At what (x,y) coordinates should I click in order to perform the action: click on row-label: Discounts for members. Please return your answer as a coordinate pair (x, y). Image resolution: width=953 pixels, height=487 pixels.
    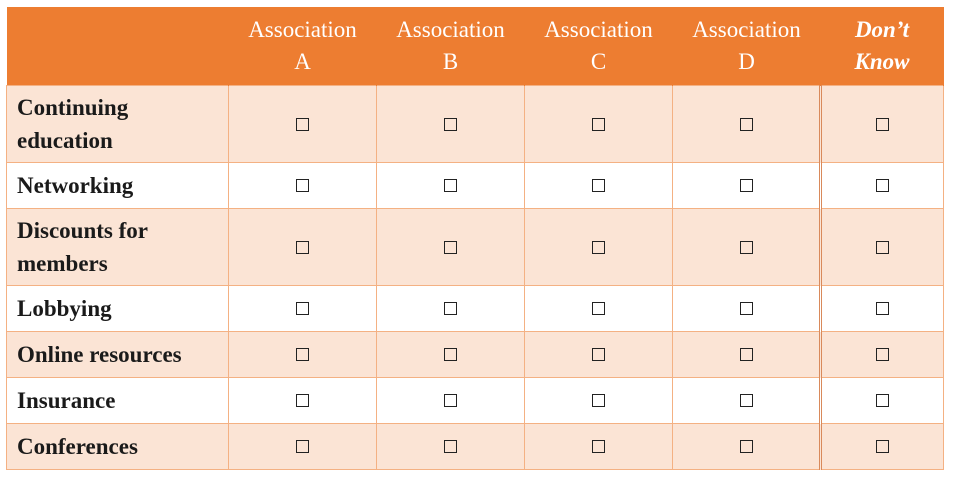
    Looking at the image, I should click on (117, 247).